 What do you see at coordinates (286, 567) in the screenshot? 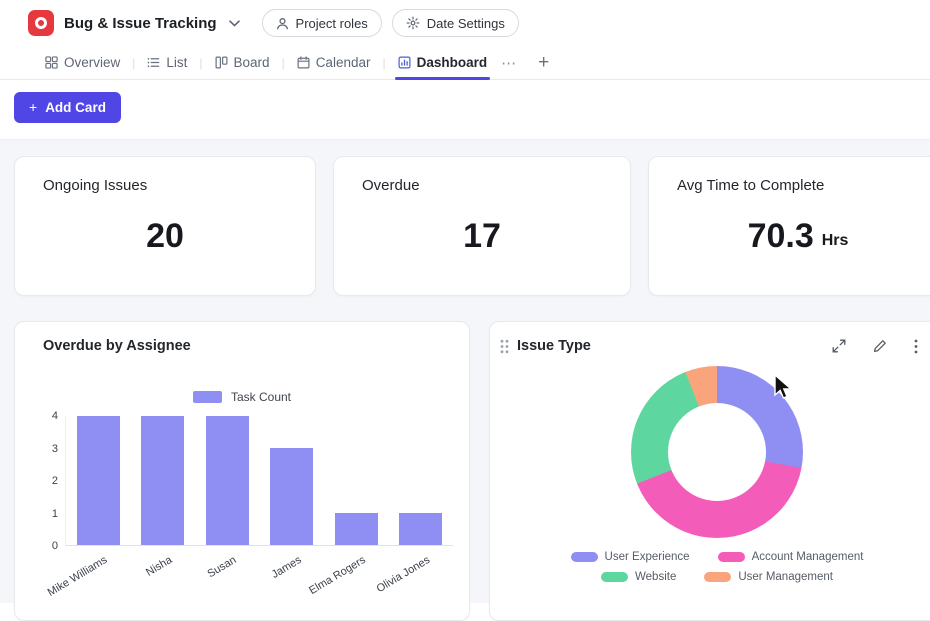
I see `x-tick-label: James` at bounding box center [286, 567].